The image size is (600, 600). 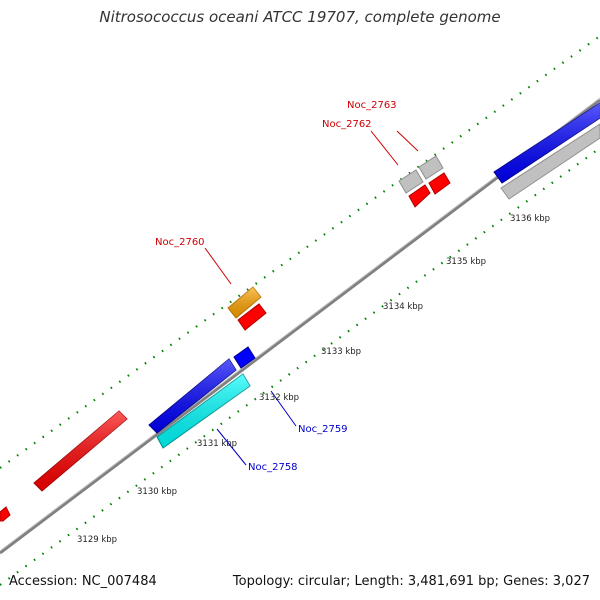 I want to click on tick-label-3132: 3132 kbp, so click(x=279, y=398).